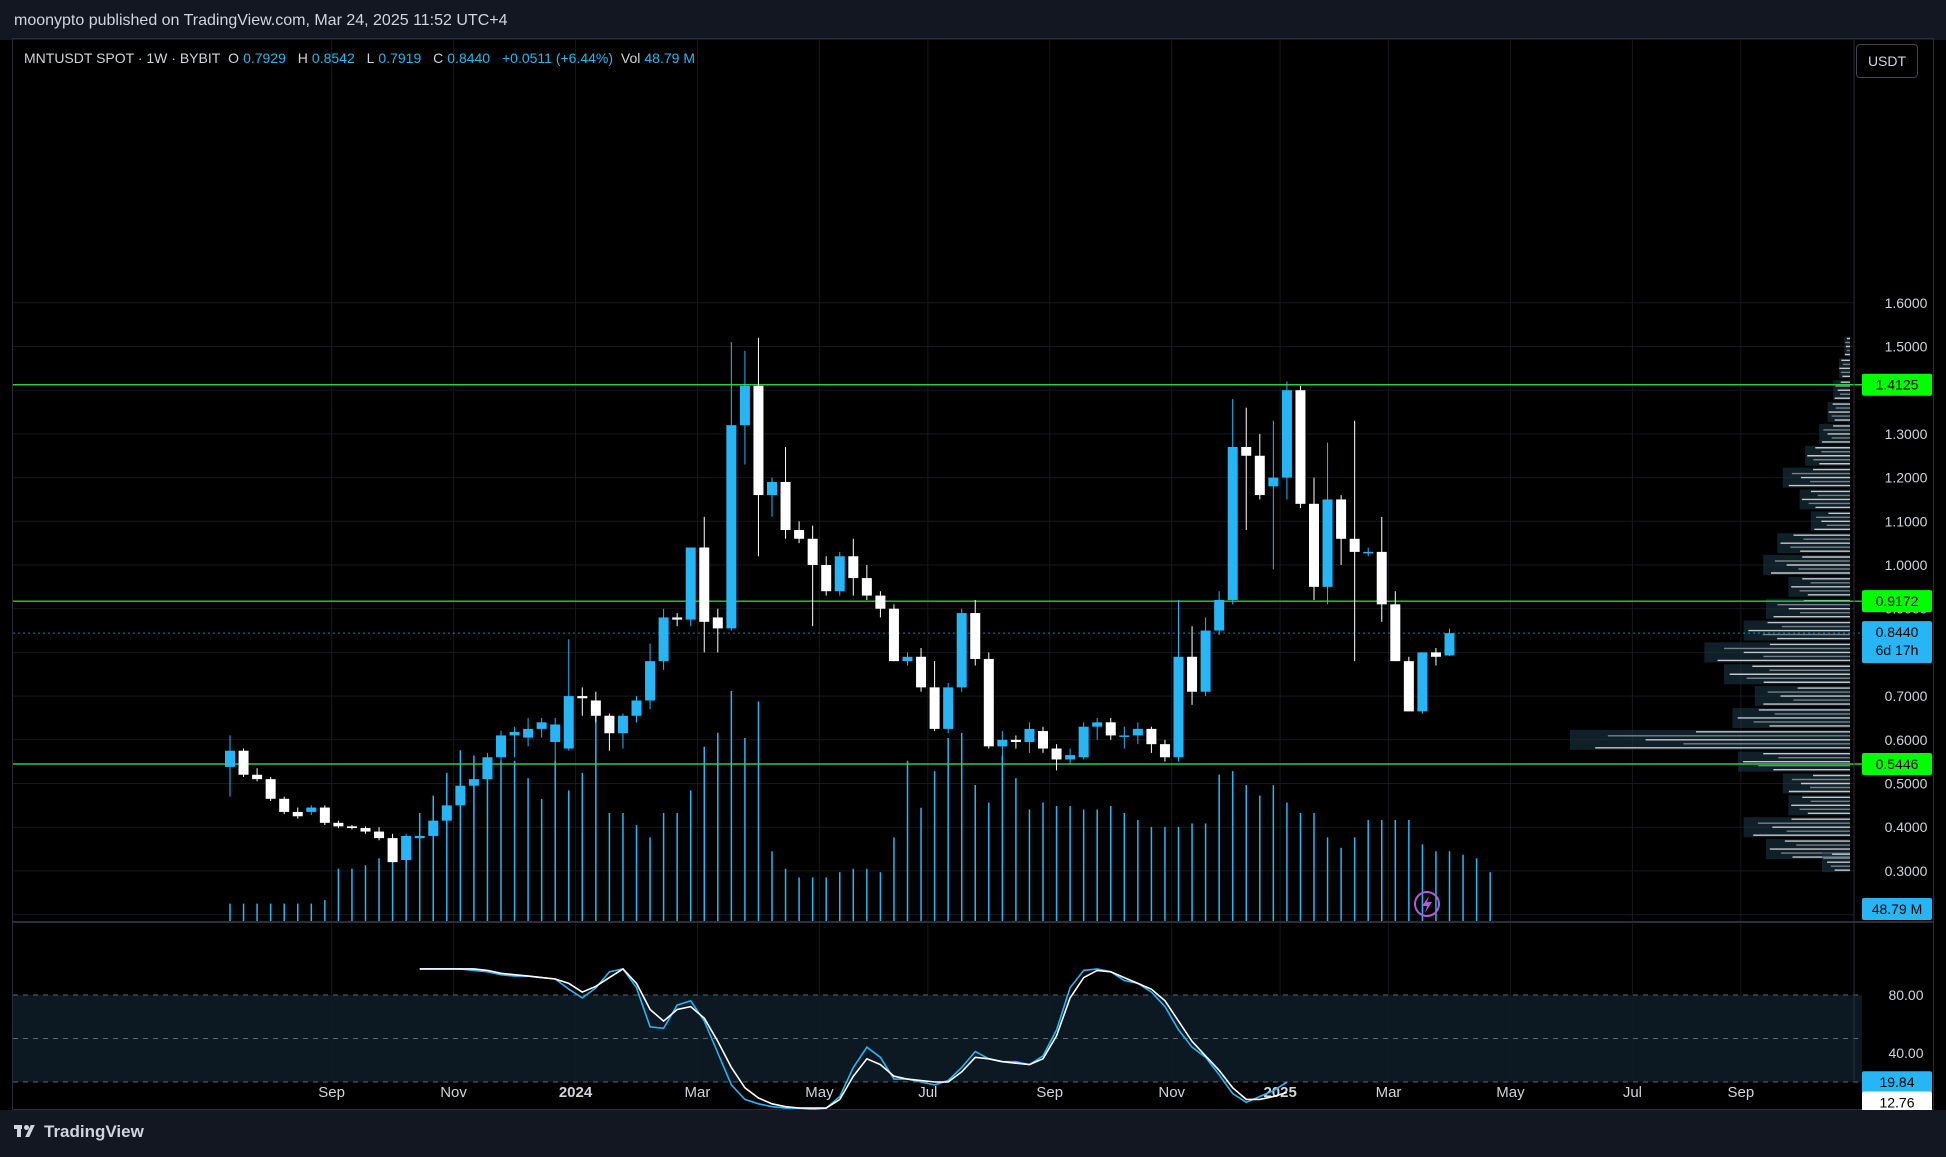 The image size is (1946, 1157). I want to click on level-label: 0.5446, so click(1897, 764).